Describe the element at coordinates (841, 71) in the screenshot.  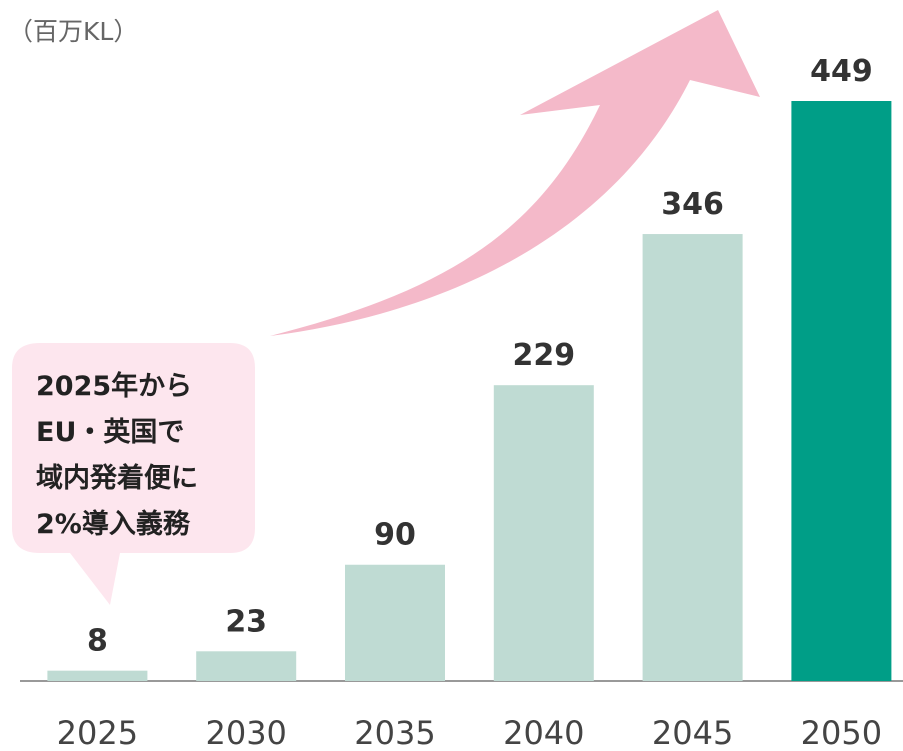
I see `value-label: 449` at that location.